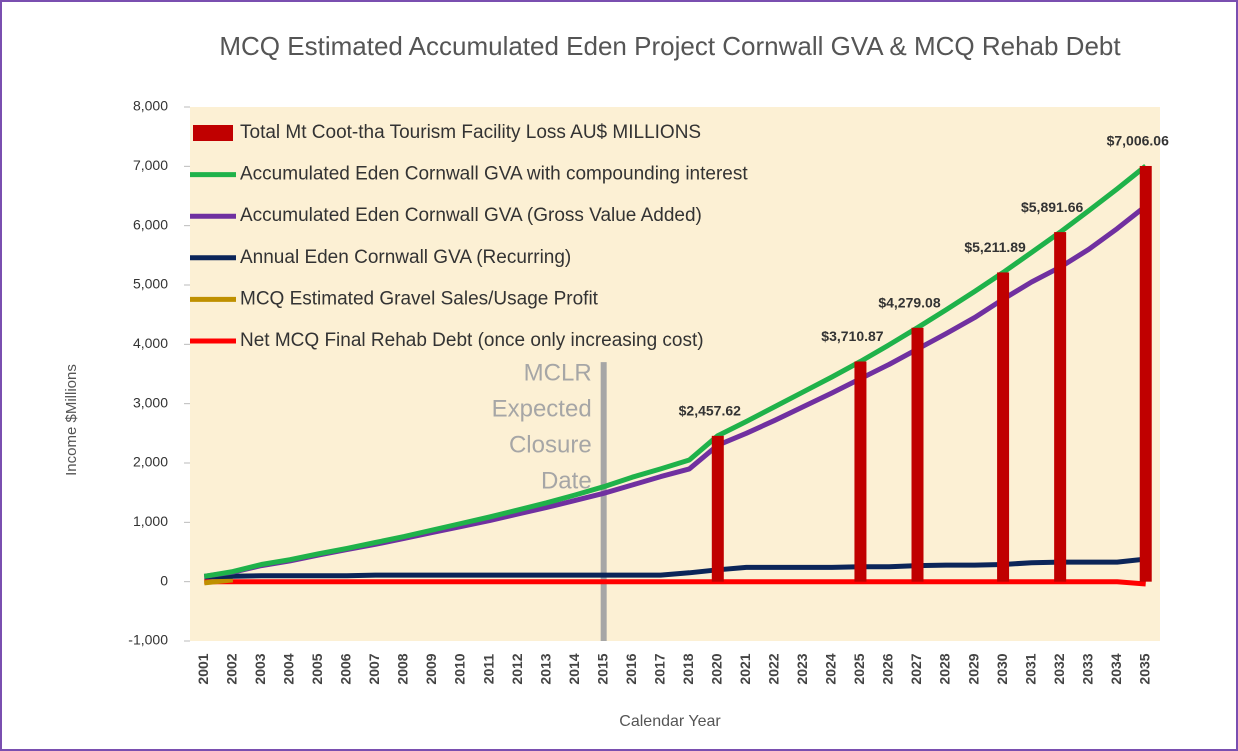 This screenshot has height=751, width=1238. Describe the element at coordinates (150, 343) in the screenshot. I see `y-tick-label: 4,000` at that location.